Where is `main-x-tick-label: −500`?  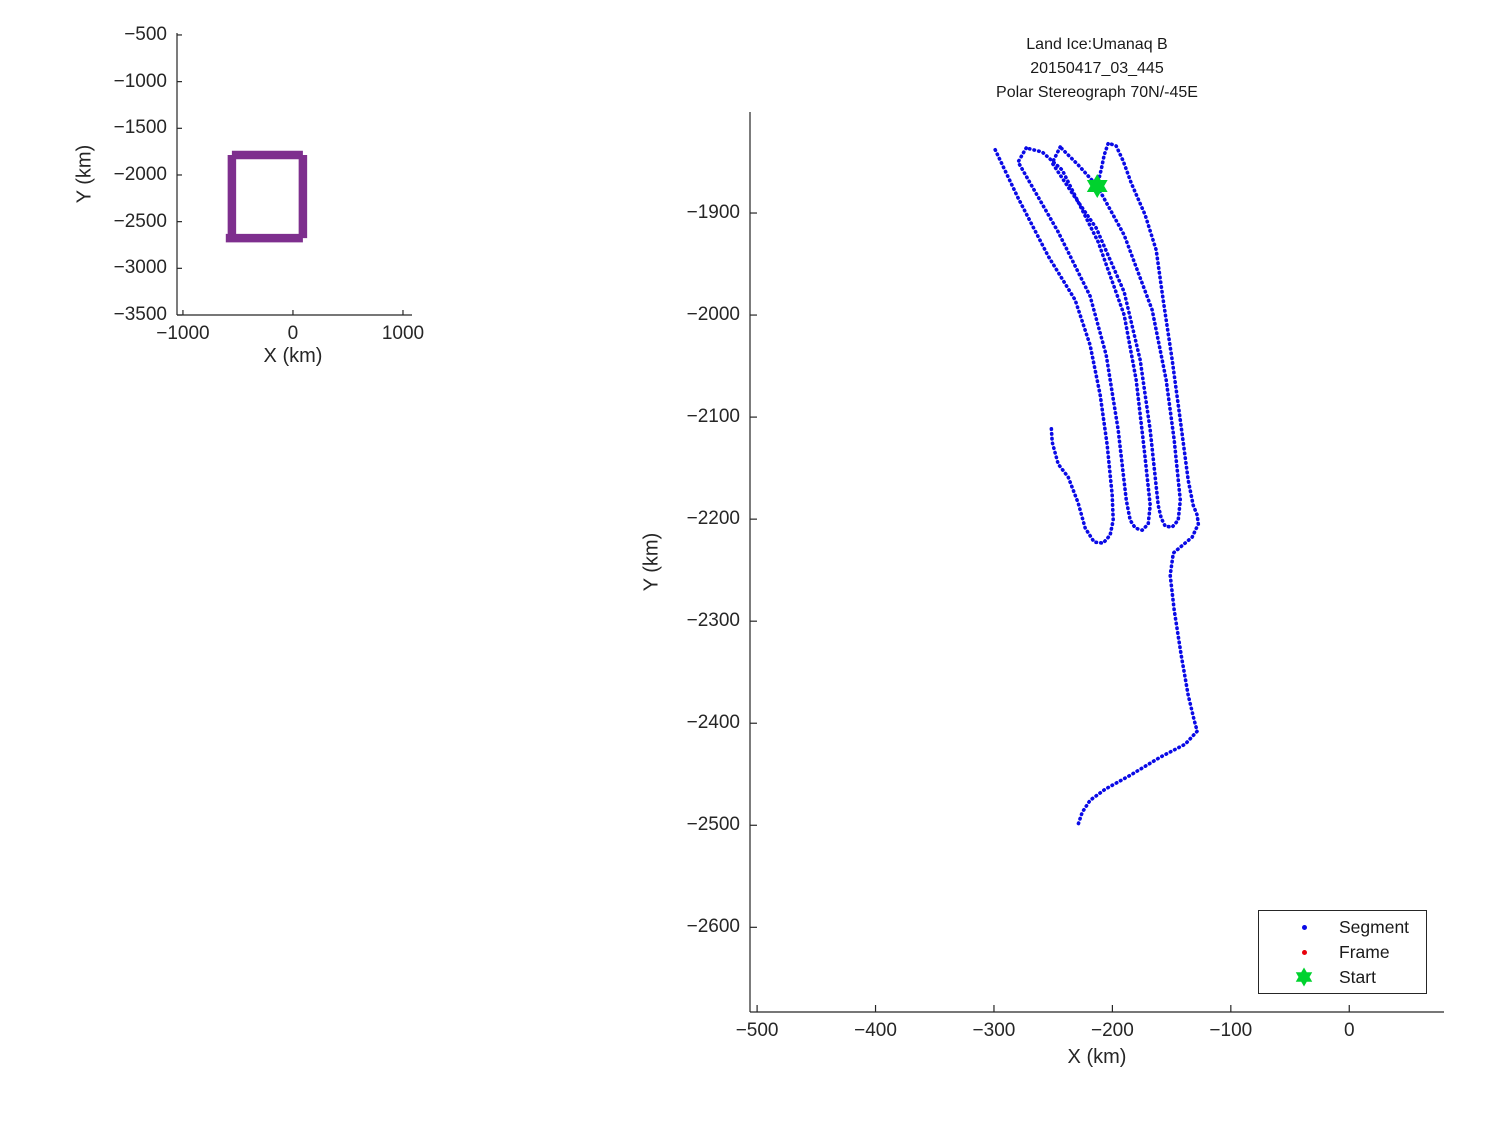
main-x-tick-label: −500 is located at coordinates (757, 1030).